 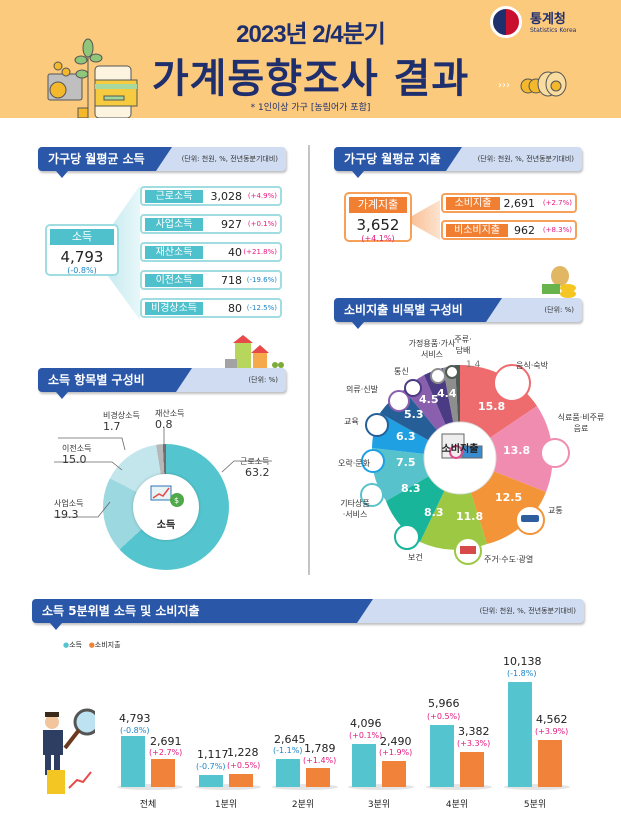 What do you see at coordinates (522, 673) in the screenshot?
I see `bar-change: (-1.8%)` at bounding box center [522, 673].